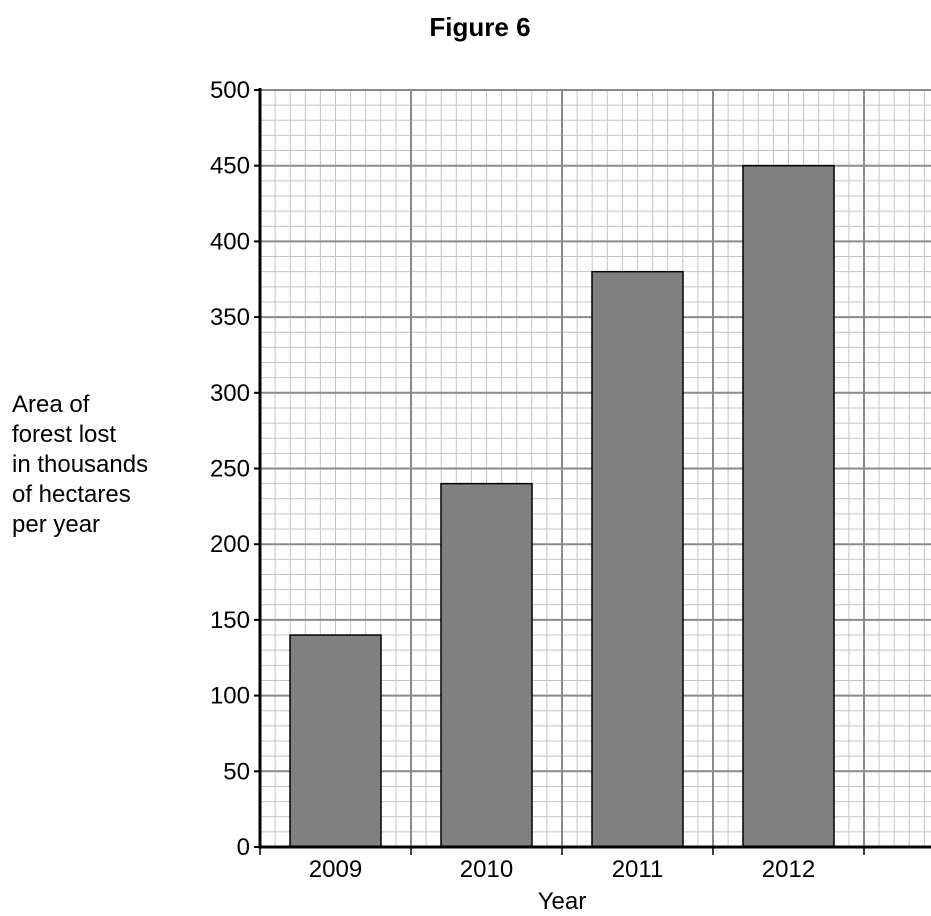 The image size is (931, 916). Describe the element at coordinates (230, 166) in the screenshot. I see `y-tick-label: 450` at that location.